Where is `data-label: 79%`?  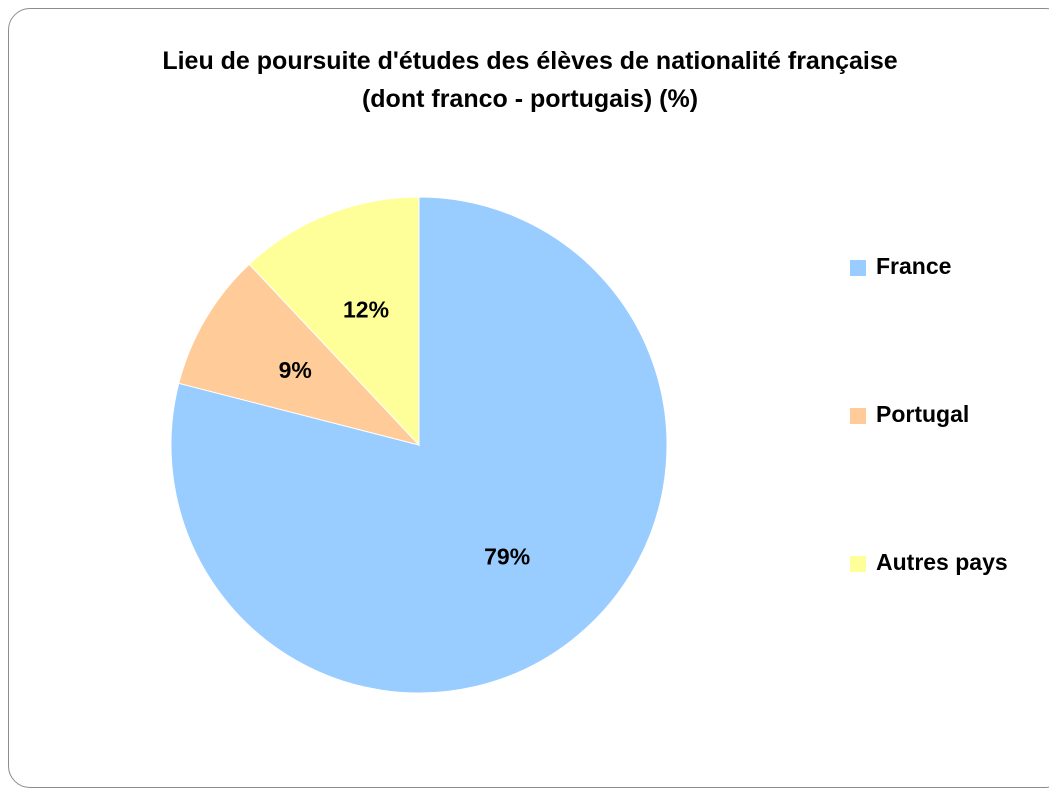 data-label: 79% is located at coordinates (507, 557).